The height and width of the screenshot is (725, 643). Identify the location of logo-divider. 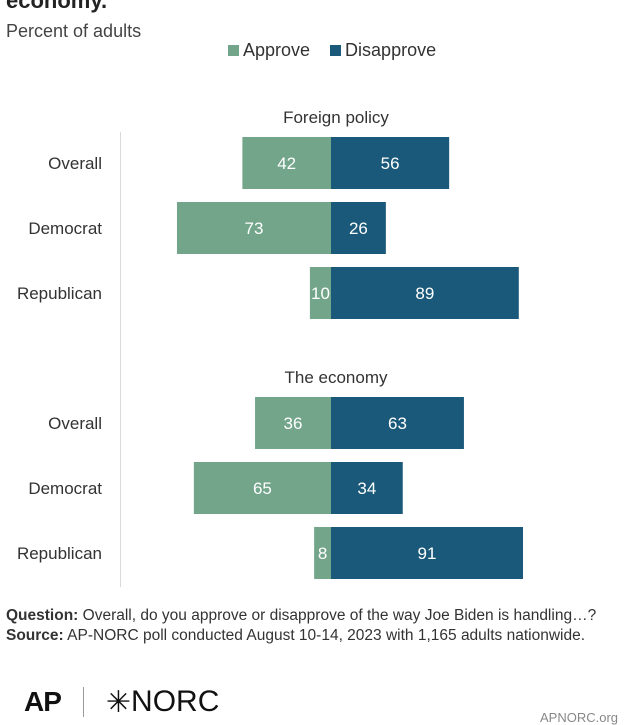
(83, 702).